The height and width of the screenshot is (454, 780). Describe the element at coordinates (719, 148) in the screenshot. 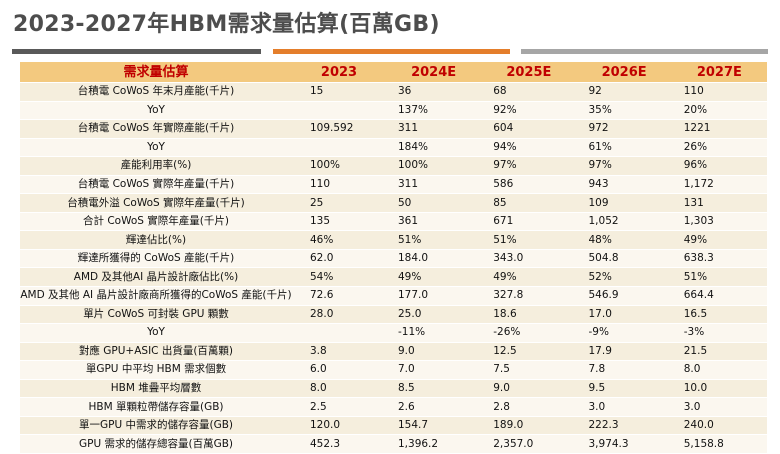

I see `cell-2027E: 26%` at that location.